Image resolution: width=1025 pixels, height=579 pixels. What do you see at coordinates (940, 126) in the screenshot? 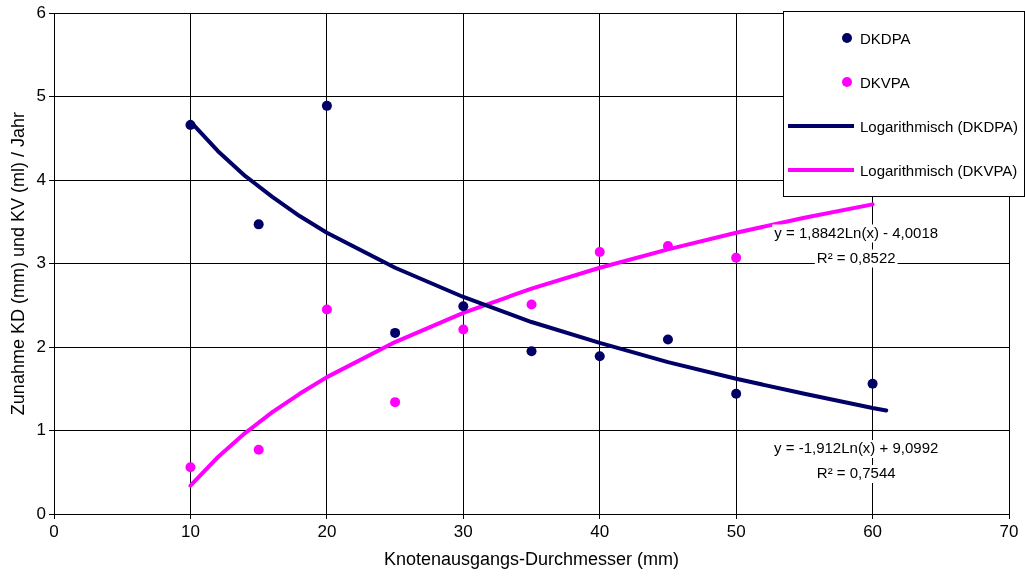
I see `legend-label: Logarithmisch (DKDPA)` at bounding box center [940, 126].